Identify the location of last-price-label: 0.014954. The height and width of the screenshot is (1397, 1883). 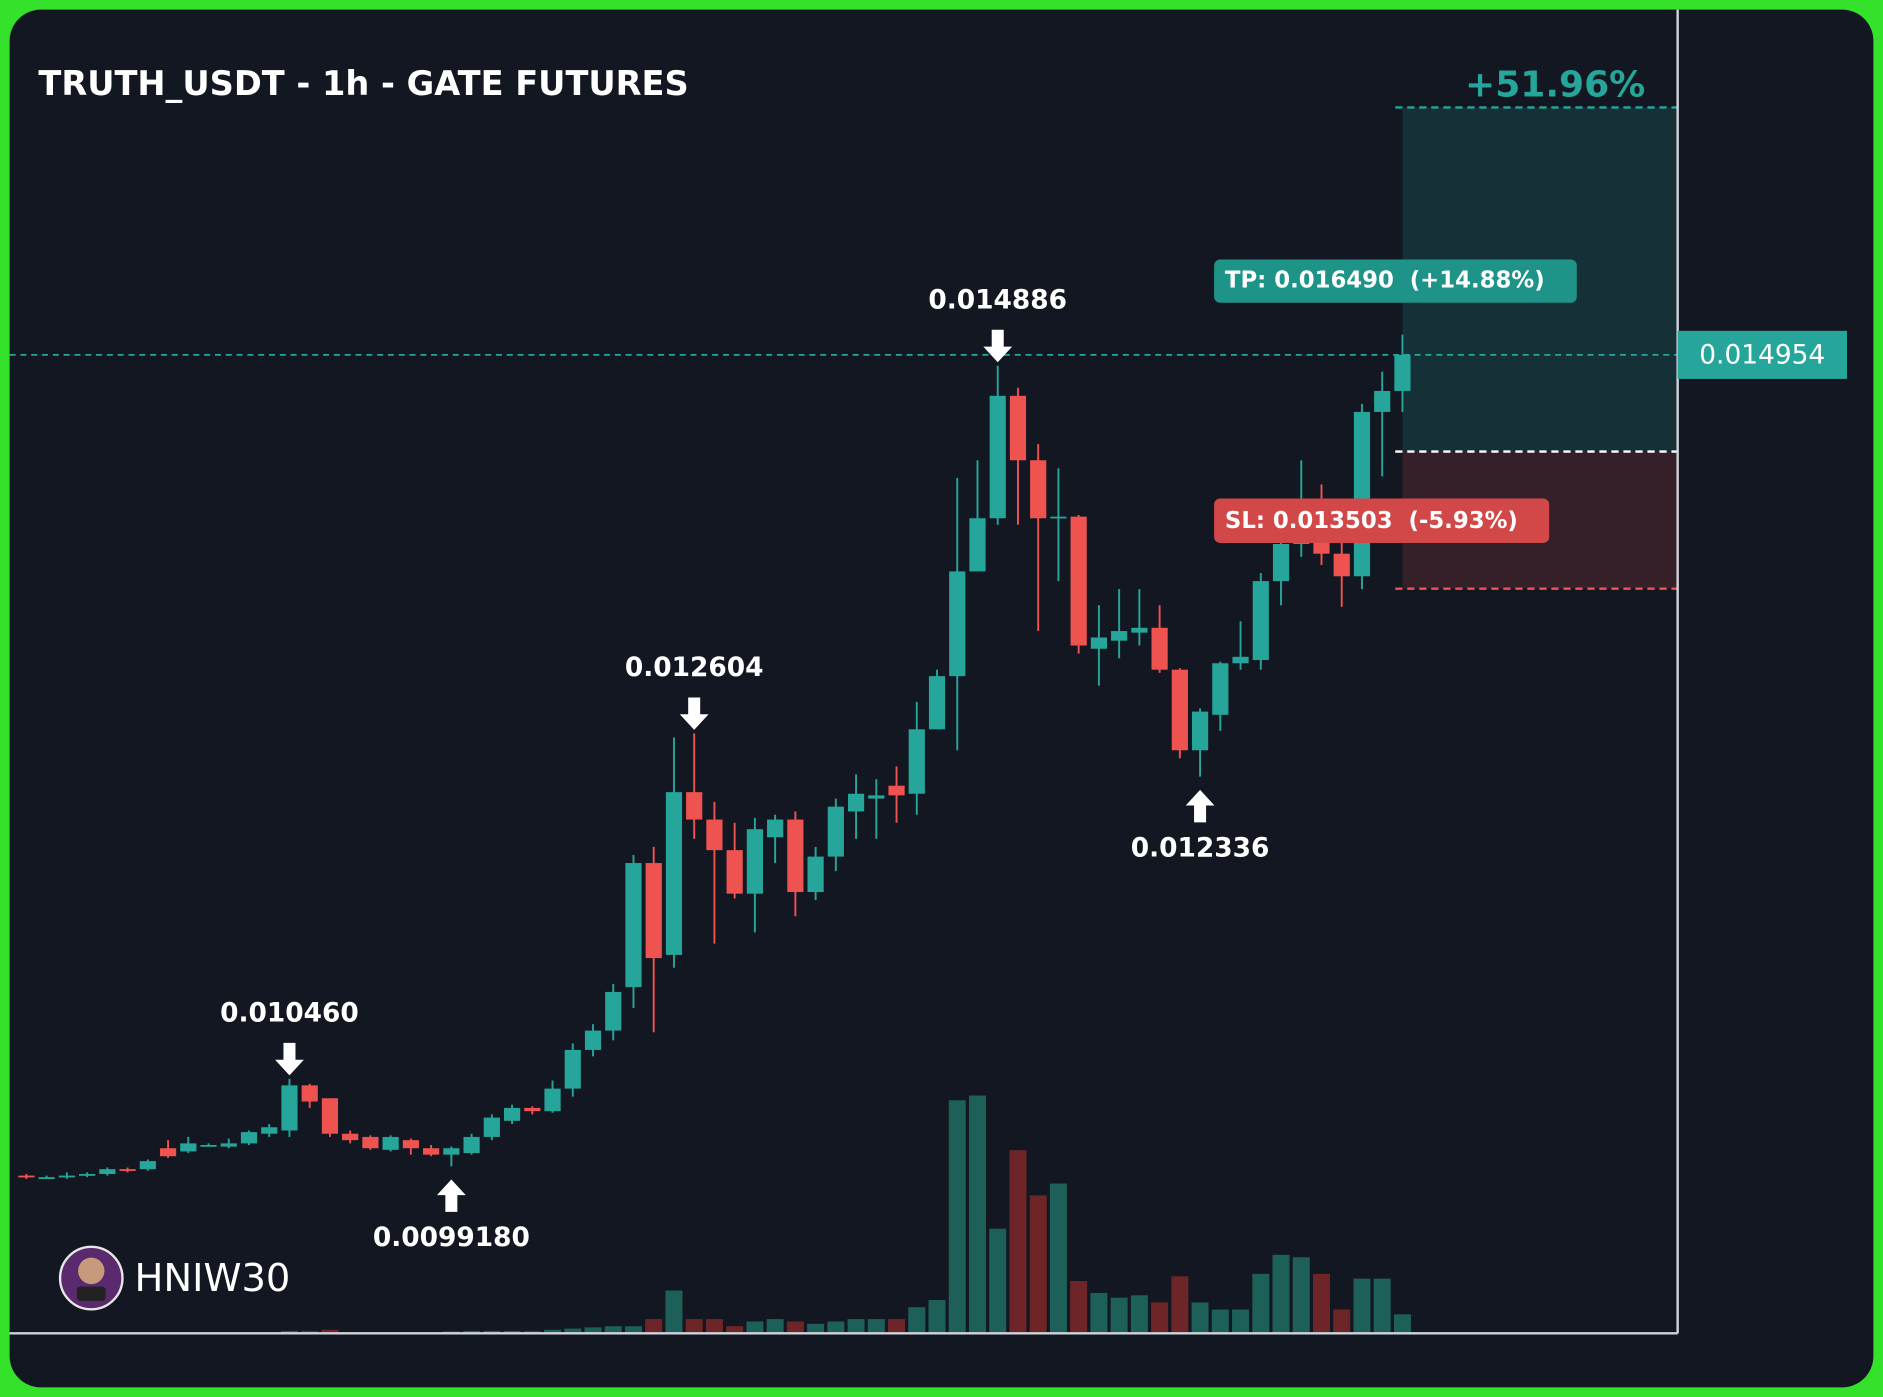
(1762, 355).